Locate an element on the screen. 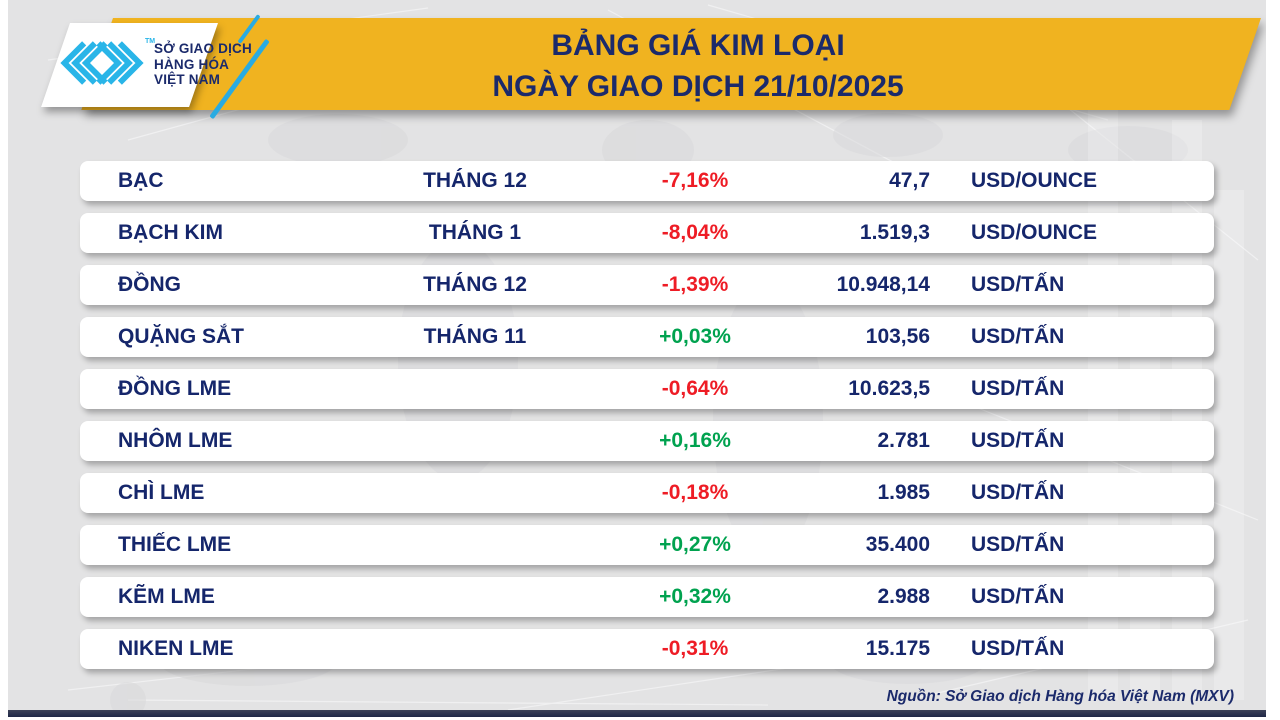  trademark-symbol: TM is located at coordinates (150, 41).